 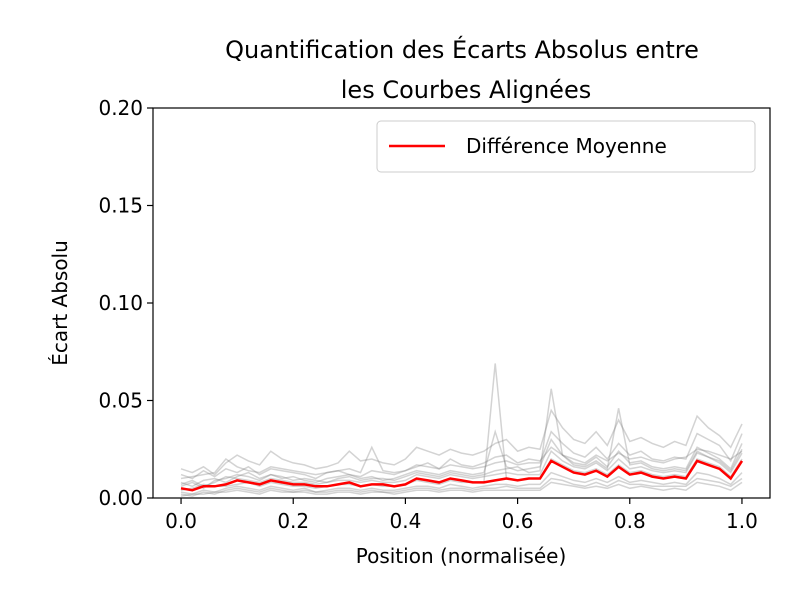 What do you see at coordinates (120, 498) in the screenshot?
I see `y-tick-label: 0.00` at bounding box center [120, 498].